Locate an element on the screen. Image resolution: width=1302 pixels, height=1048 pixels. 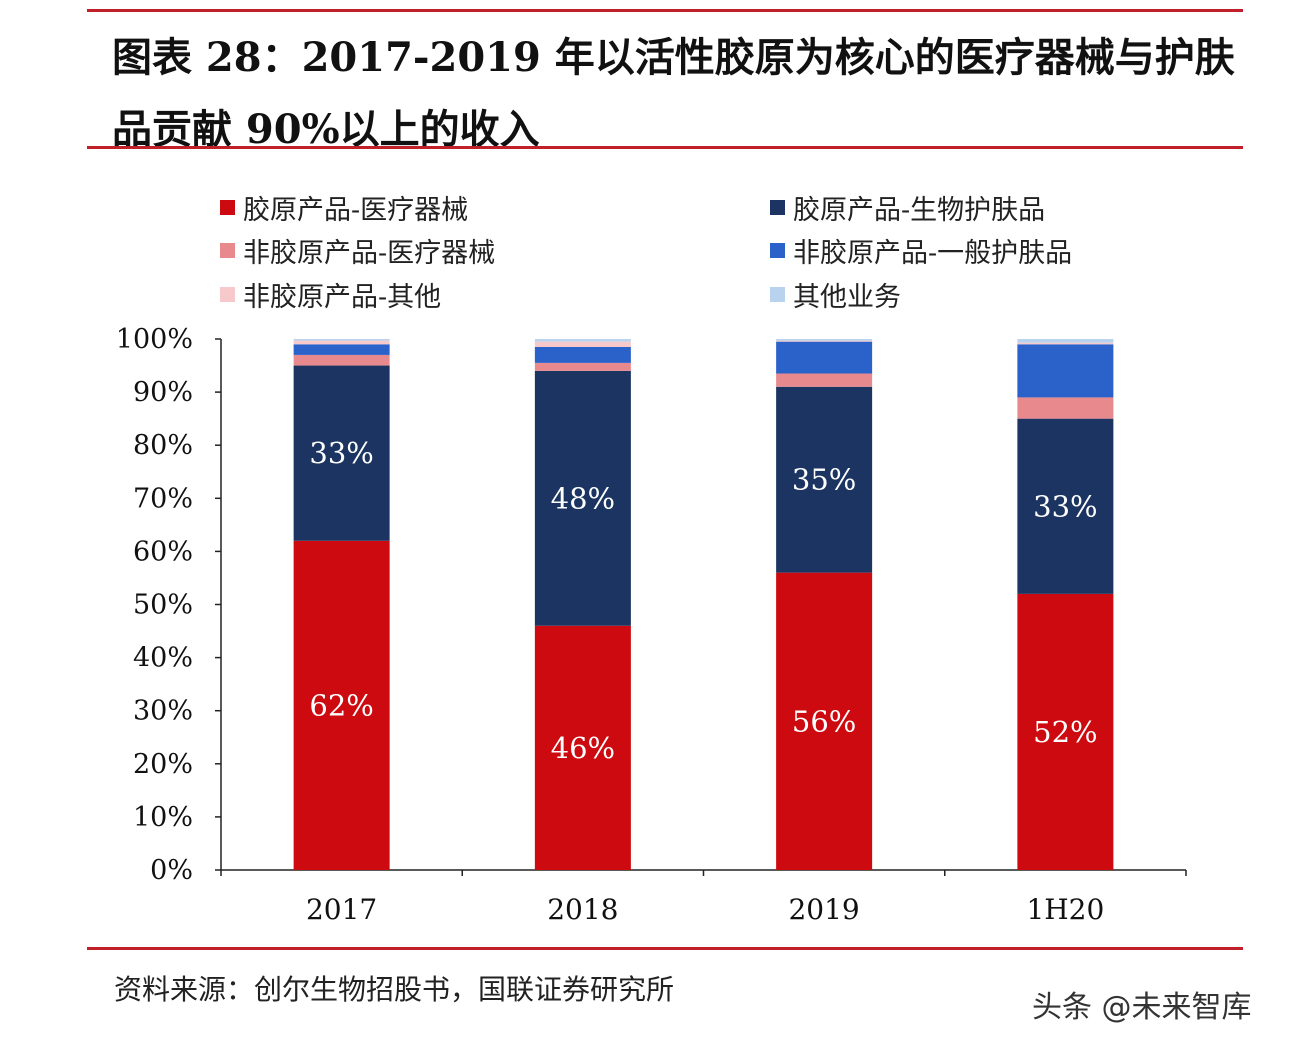
data-label: 62% is located at coordinates (341, 705).